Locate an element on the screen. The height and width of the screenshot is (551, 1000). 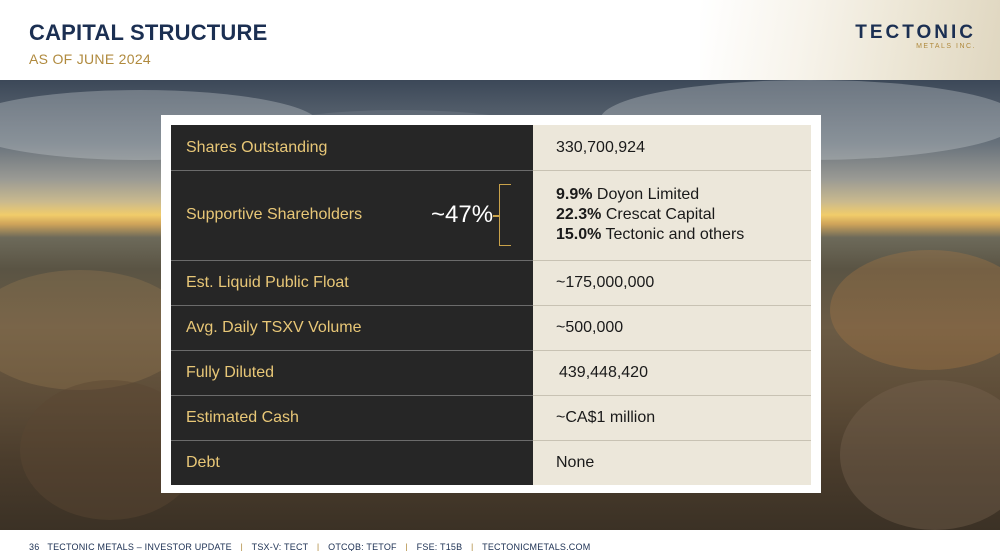
row-label: Est. Liquid Public Float is located at coordinates (352, 282).